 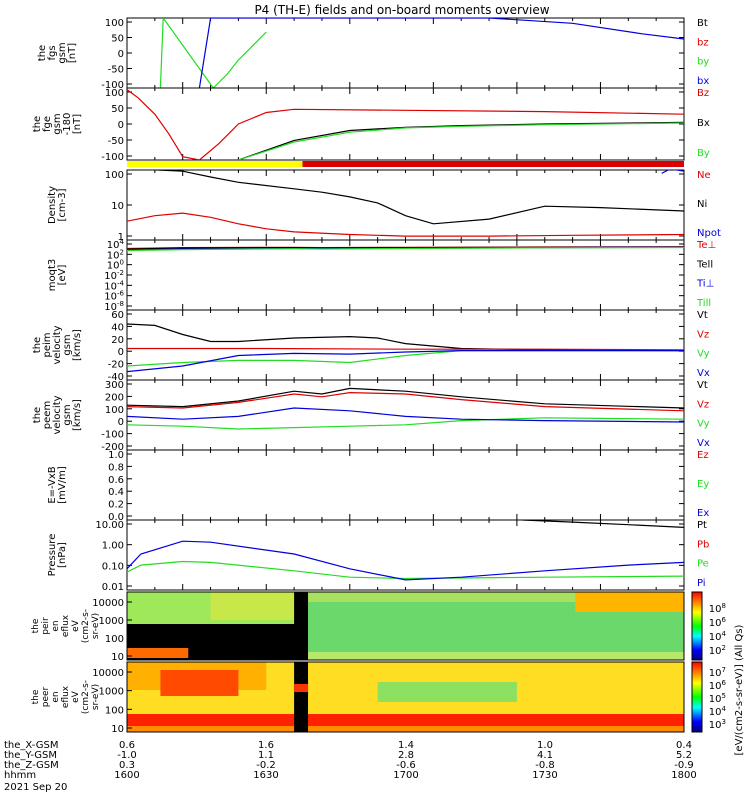 What do you see at coordinates (46, 626) in the screenshot?
I see `ylabel-line: peir` at bounding box center [46, 626].